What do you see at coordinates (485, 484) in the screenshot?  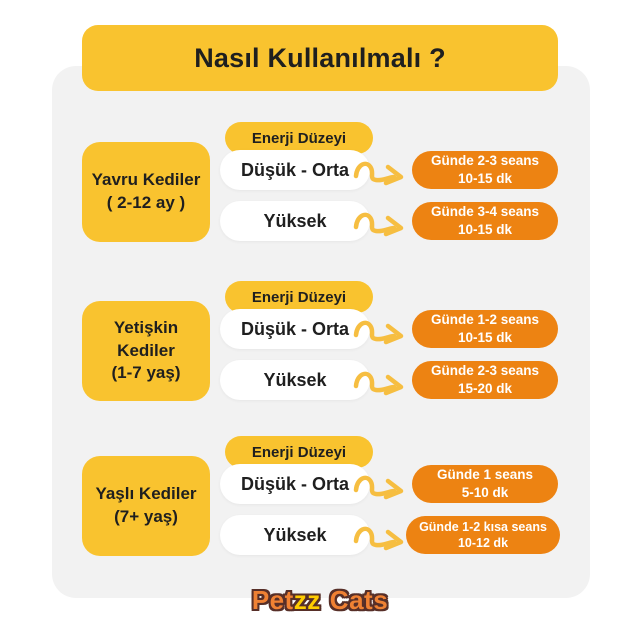 I see `session-recommendation: Günde 1 seans 5-10 dk` at bounding box center [485, 484].